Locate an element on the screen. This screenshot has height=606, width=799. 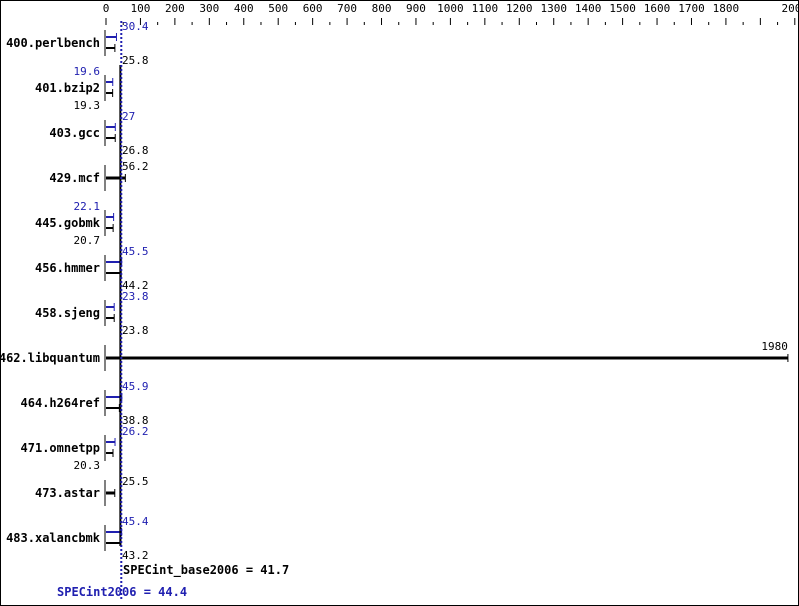
axis-tick-label: 0 is located at coordinates (106, 8).